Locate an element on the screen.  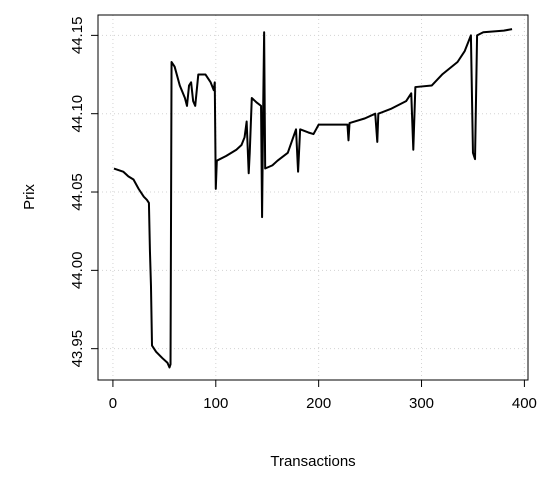
y-tick-label: 44.05 is located at coordinates (77, 192).